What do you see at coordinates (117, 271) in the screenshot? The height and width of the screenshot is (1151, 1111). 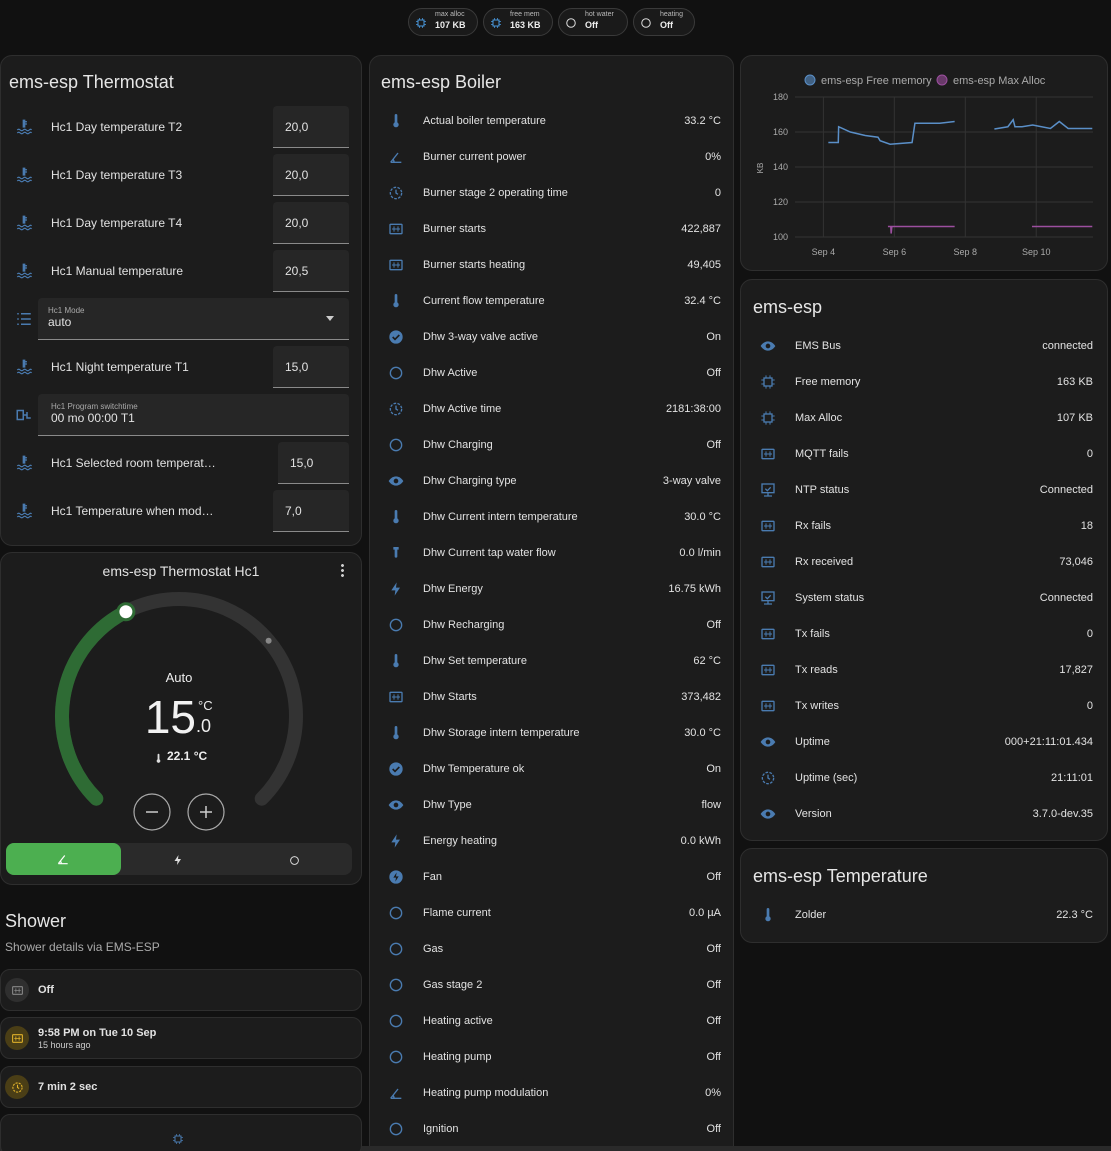 I see `row-label: Hc1 Manual temperature` at bounding box center [117, 271].